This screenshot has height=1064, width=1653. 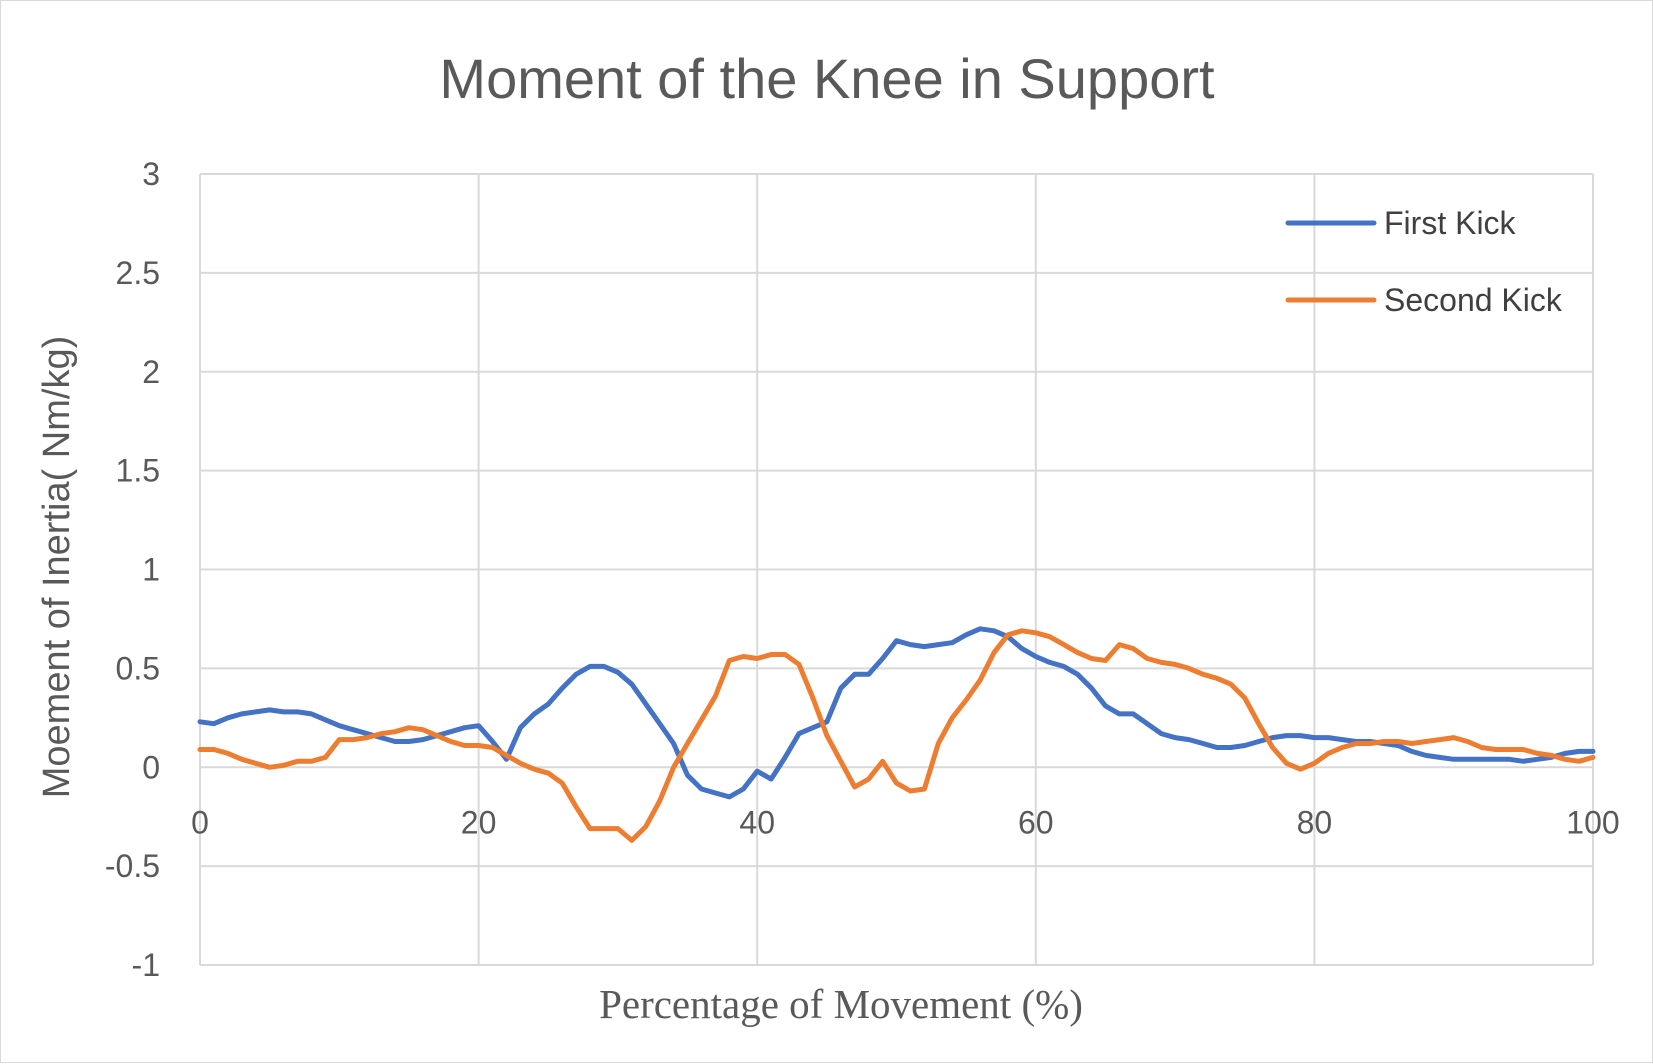 I want to click on legend-label: First Kick, so click(x=1450, y=223).